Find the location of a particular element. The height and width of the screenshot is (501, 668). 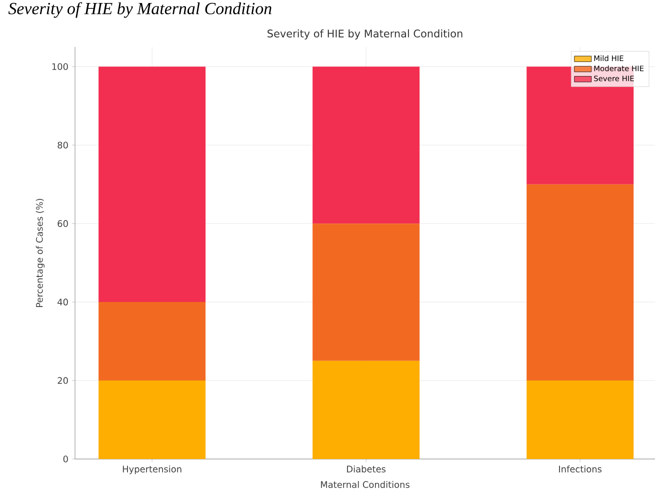

text: Severity of HIE by Maternal Condition is located at coordinates (140, 10).